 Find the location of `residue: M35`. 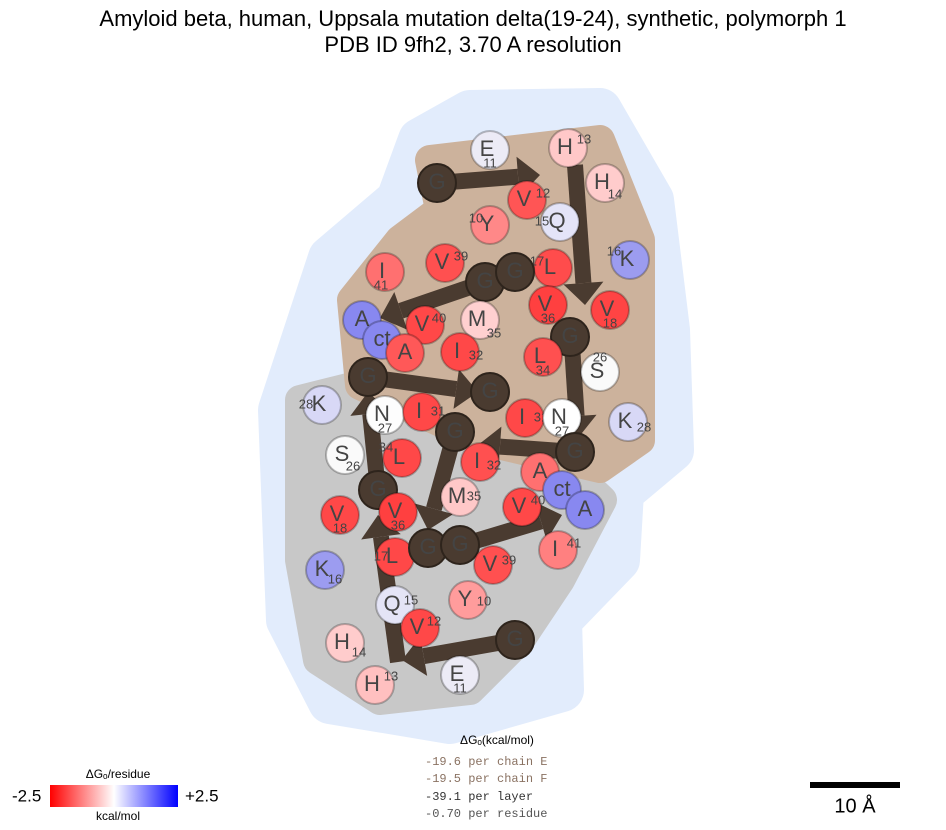

residue: M35 is located at coordinates (480, 320).